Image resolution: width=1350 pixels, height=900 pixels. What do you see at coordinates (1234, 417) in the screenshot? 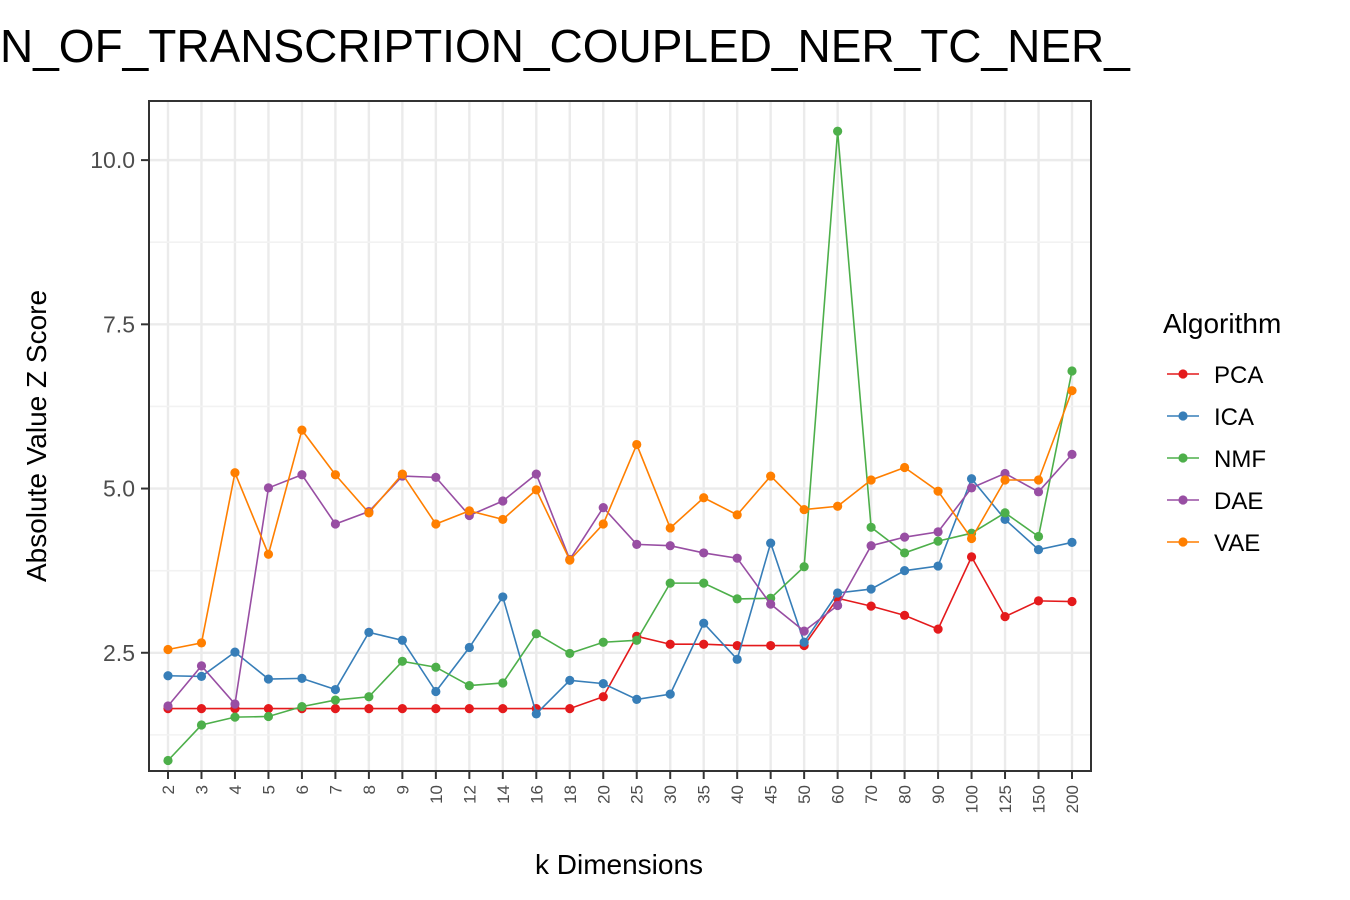
I see `legend-label: ICA` at bounding box center [1234, 417].